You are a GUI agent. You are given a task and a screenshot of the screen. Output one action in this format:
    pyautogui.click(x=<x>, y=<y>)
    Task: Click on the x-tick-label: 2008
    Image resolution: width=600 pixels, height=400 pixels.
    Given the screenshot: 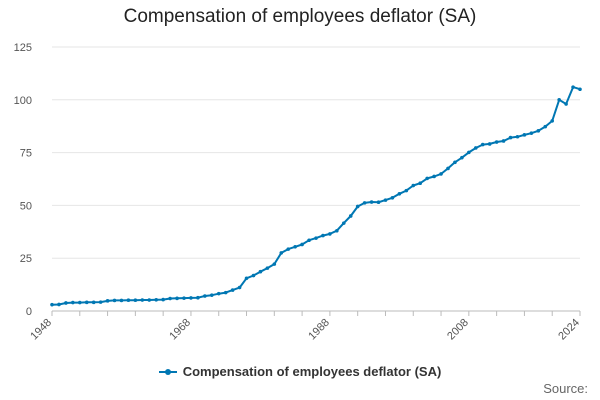 What is the action you would take?
    pyautogui.click(x=458, y=330)
    